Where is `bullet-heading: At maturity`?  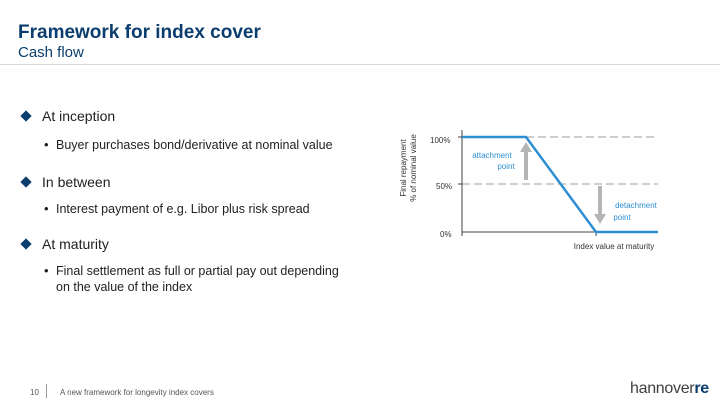
bullet-heading: At maturity is located at coordinates (75, 244).